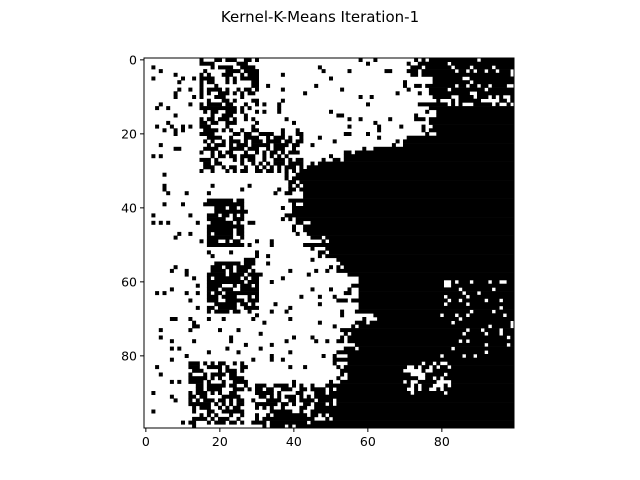 This screenshot has height=480, width=640. I want to click on x-tick-label: 80, so click(442, 441).